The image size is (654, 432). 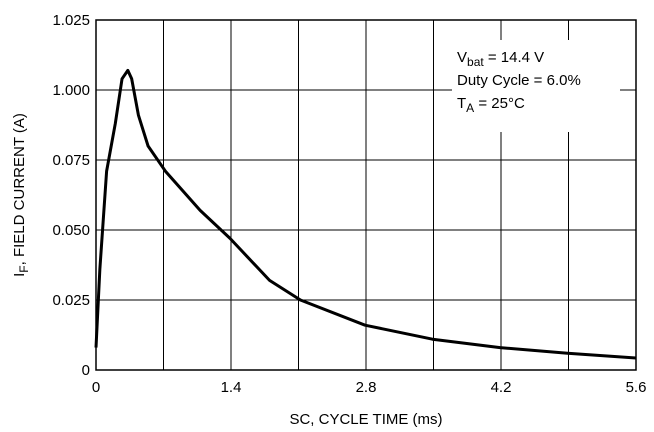 I want to click on y-tick-label: 0, so click(x=86, y=370).